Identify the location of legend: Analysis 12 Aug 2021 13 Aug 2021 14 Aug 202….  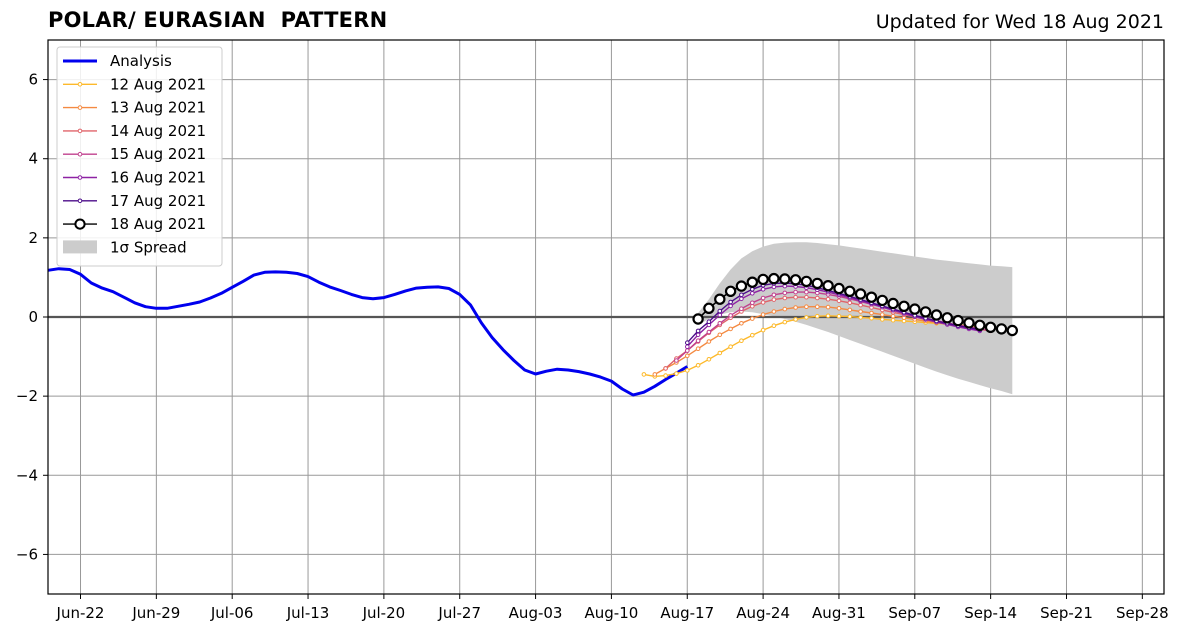
(139, 156).